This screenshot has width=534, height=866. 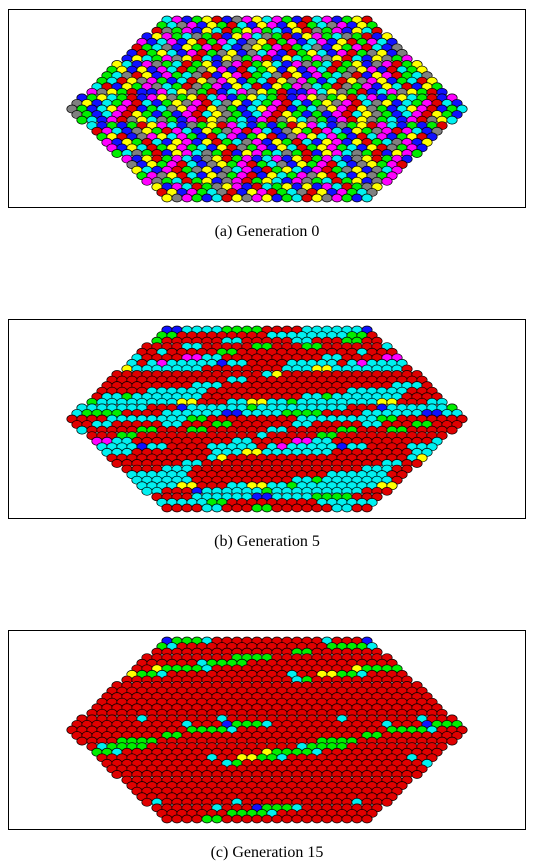 What do you see at coordinates (267, 541) in the screenshot?
I see `figure-b-caption: (b) Generation 5` at bounding box center [267, 541].